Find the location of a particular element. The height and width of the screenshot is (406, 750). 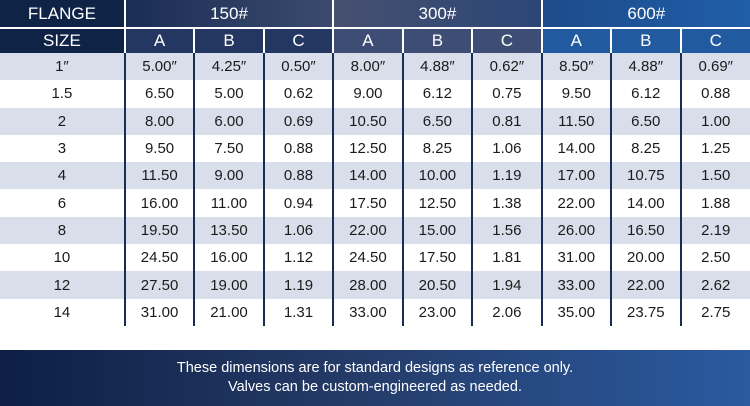

dim-b-cell: 10.75 is located at coordinates (645, 176).